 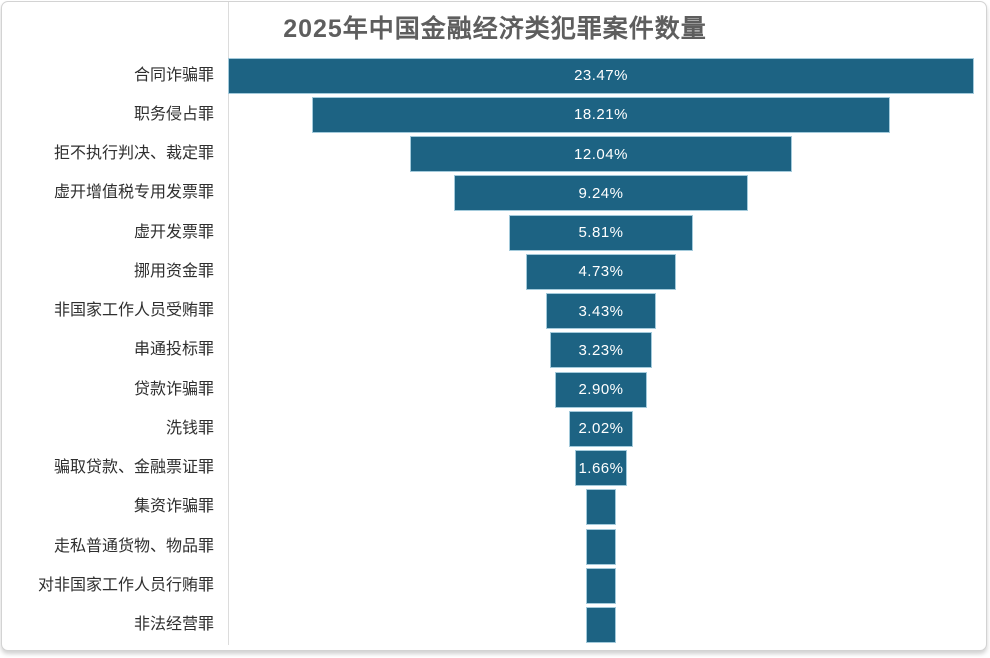 I want to click on label-column-divider, so click(x=228, y=323).